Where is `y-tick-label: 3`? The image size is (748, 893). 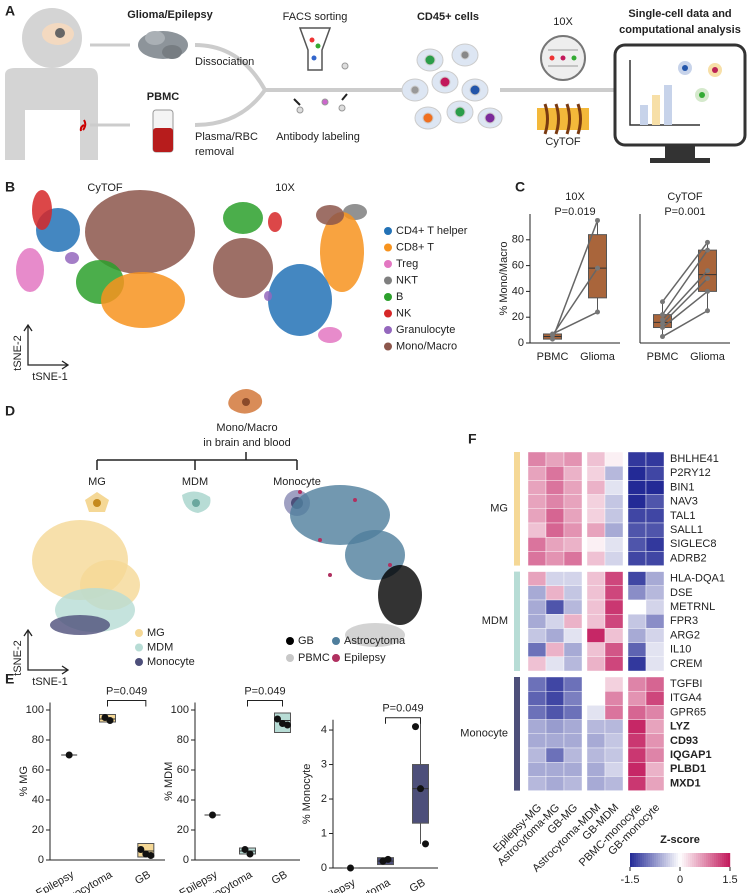 y-tick-label: 3 is located at coordinates (324, 764).